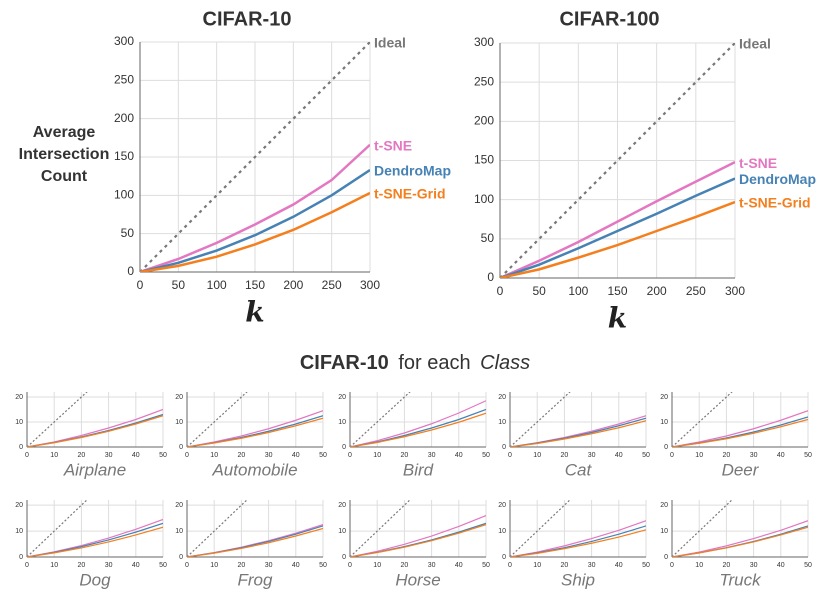  Describe the element at coordinates (95, 579) in the screenshot. I see `chart-title: Dog` at that location.